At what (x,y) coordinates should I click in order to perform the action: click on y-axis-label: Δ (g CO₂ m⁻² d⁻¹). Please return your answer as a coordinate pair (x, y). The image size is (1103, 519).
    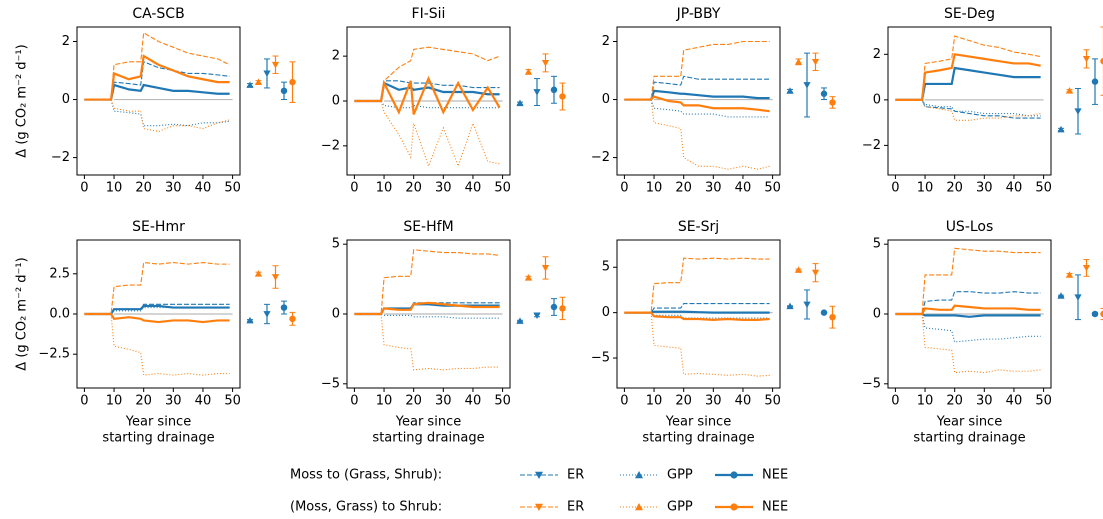
    Looking at the image, I should click on (22, 100).